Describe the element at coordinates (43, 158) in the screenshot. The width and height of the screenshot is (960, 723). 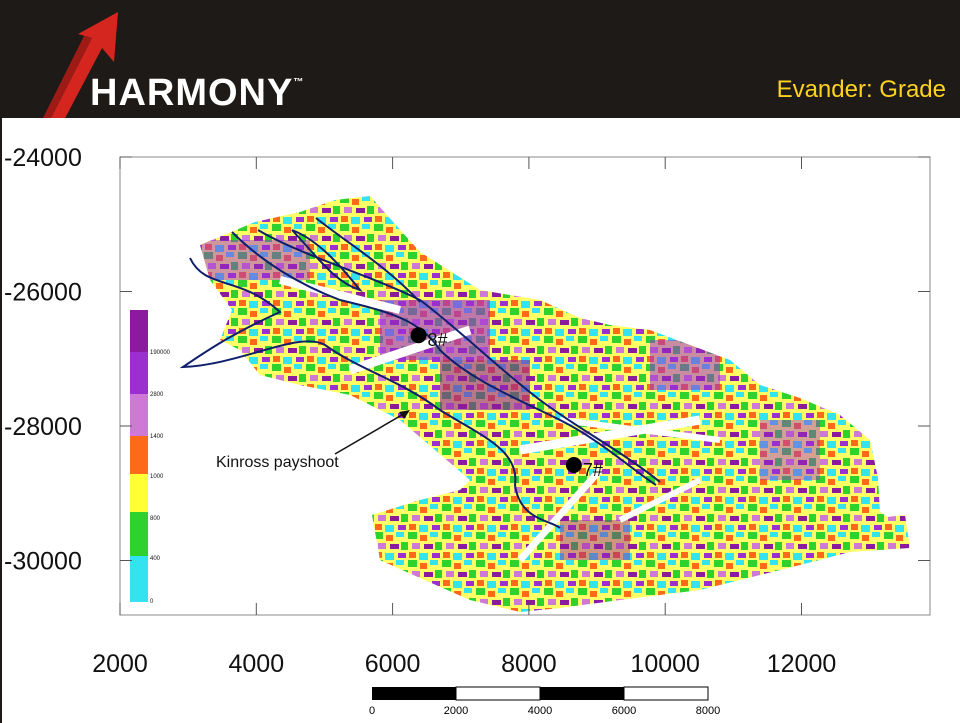
I see `y-tick-label-0: -24000` at that location.